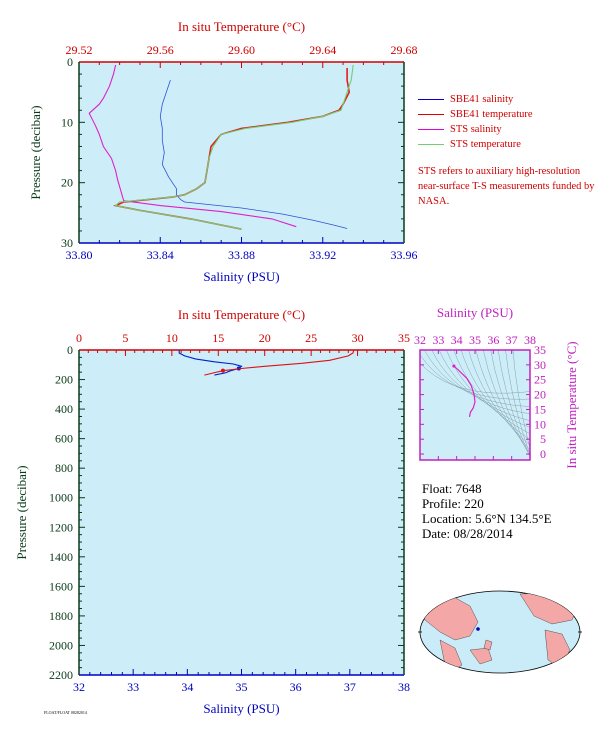 The image size is (601, 736). I want to click on legend-label: SBE41 temperature, so click(491, 114).